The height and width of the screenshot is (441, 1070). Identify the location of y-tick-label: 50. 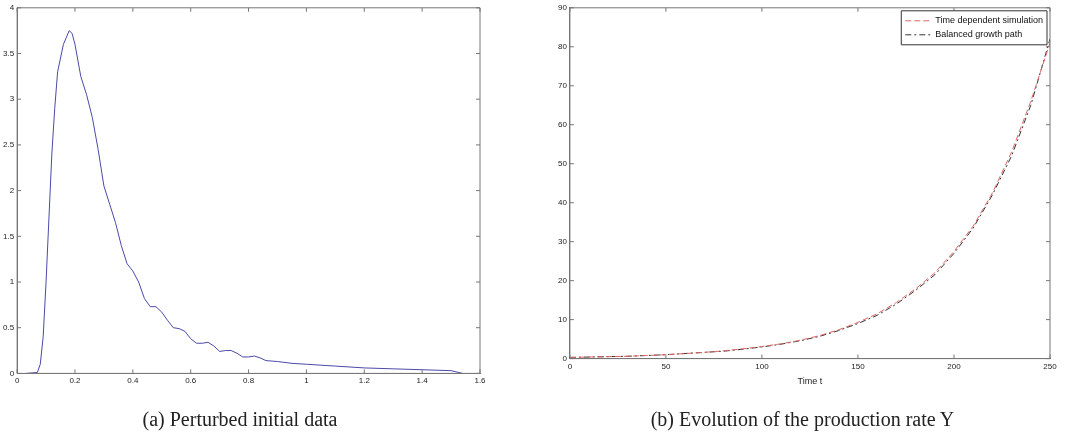
(562, 163).